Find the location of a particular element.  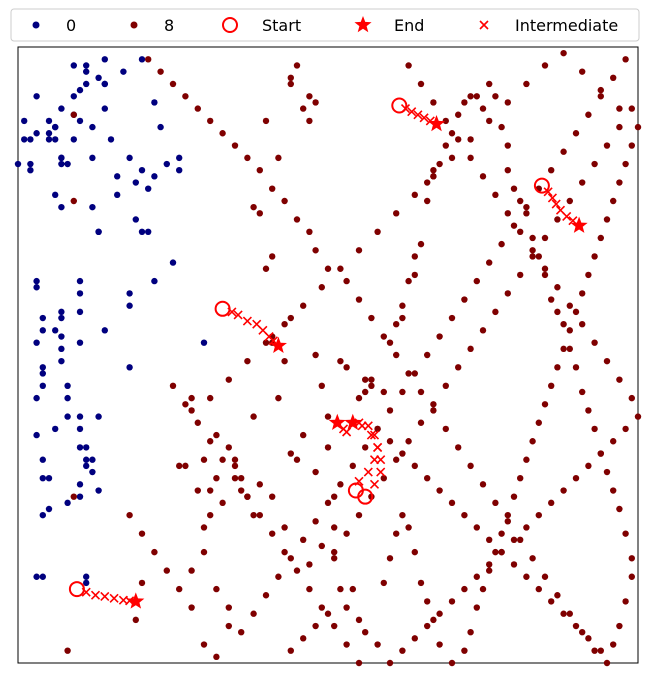

legend-marker-start is located at coordinates (230, 25).